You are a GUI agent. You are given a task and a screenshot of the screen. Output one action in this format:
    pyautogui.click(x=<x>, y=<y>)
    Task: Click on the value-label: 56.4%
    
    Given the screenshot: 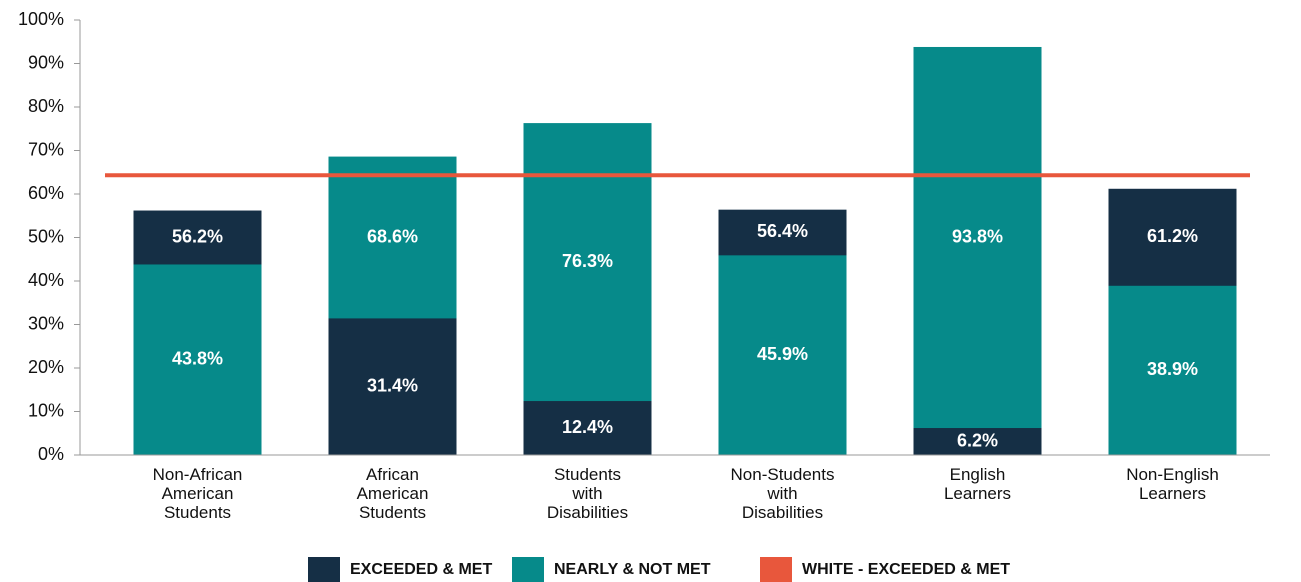 What is the action you would take?
    pyautogui.click(x=782, y=231)
    